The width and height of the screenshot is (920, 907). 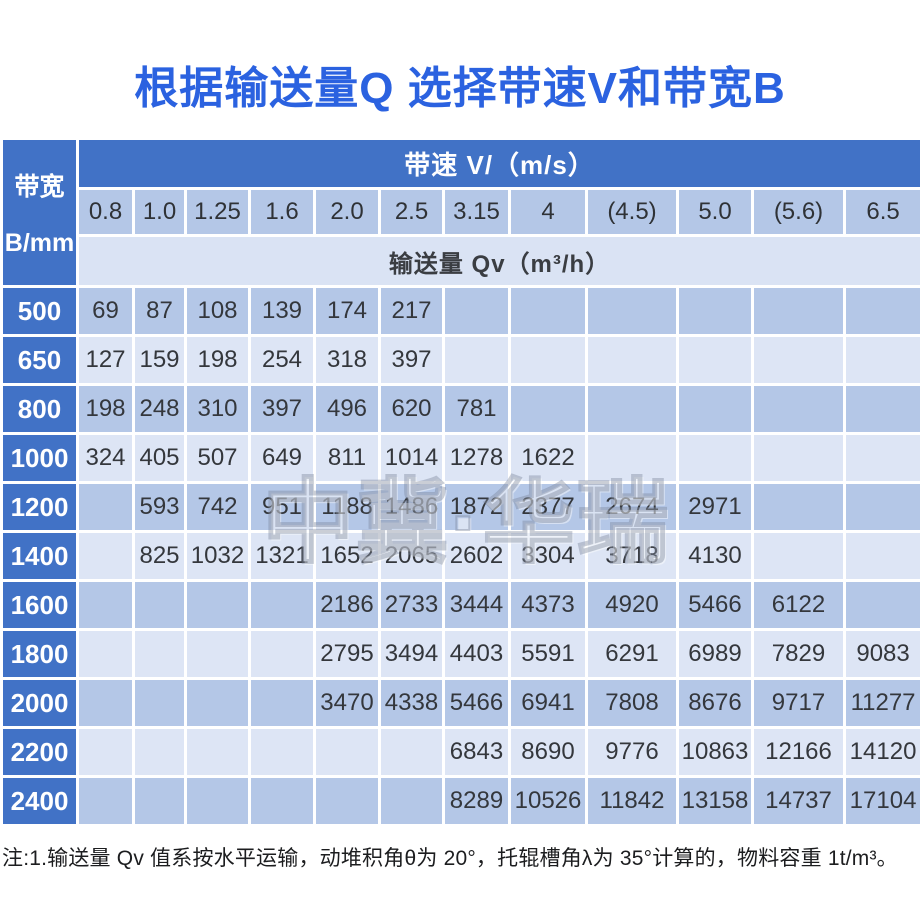 What do you see at coordinates (476, 556) in the screenshot?
I see `qv-value-cell: 2602` at bounding box center [476, 556].